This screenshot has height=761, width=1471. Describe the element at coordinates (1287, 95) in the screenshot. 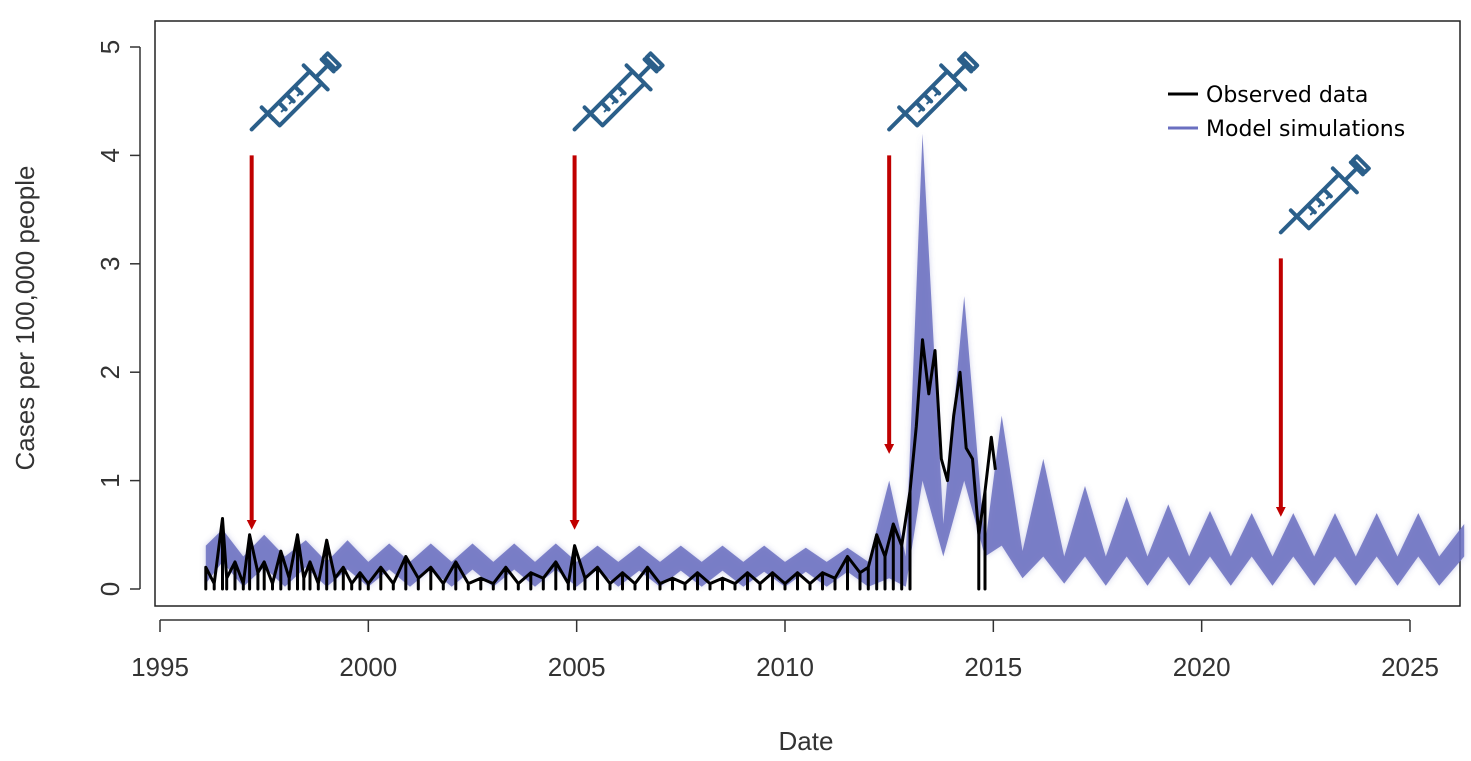

I see `legend-label-observed: Observed data` at that location.